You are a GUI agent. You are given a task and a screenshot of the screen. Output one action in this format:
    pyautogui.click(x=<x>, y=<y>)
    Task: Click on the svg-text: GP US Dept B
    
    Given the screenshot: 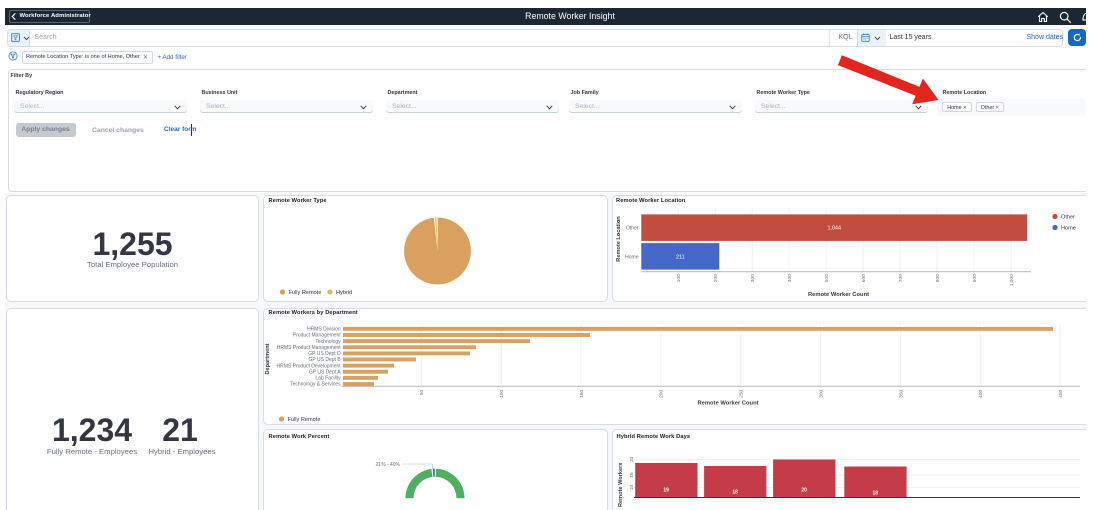 What is the action you would take?
    pyautogui.click(x=325, y=360)
    